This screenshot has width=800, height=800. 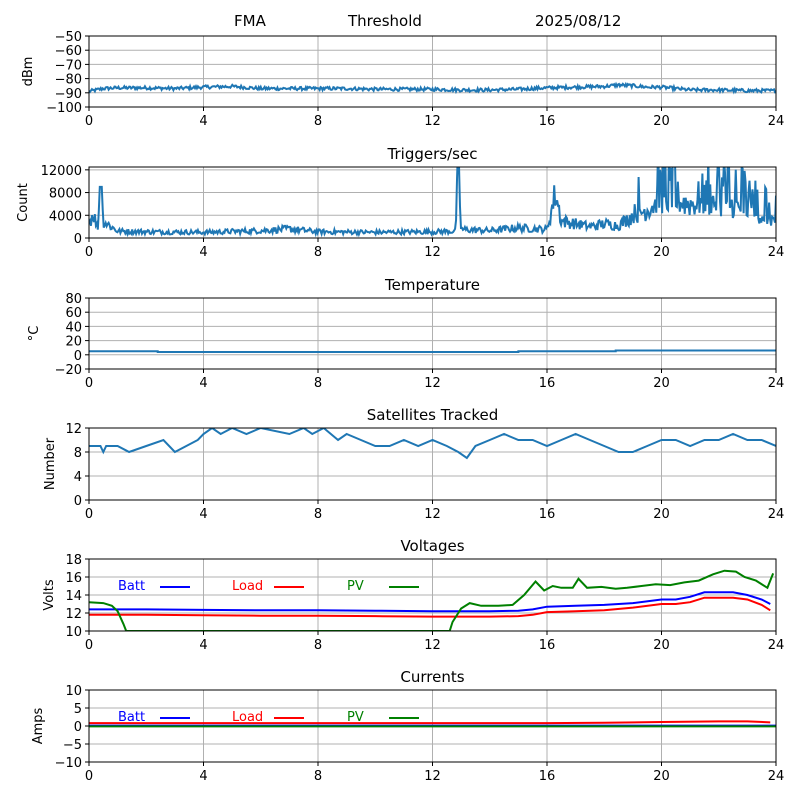 What do you see at coordinates (65, 216) in the screenshot?
I see `y-tick-label: 4000` at bounding box center [65, 216].